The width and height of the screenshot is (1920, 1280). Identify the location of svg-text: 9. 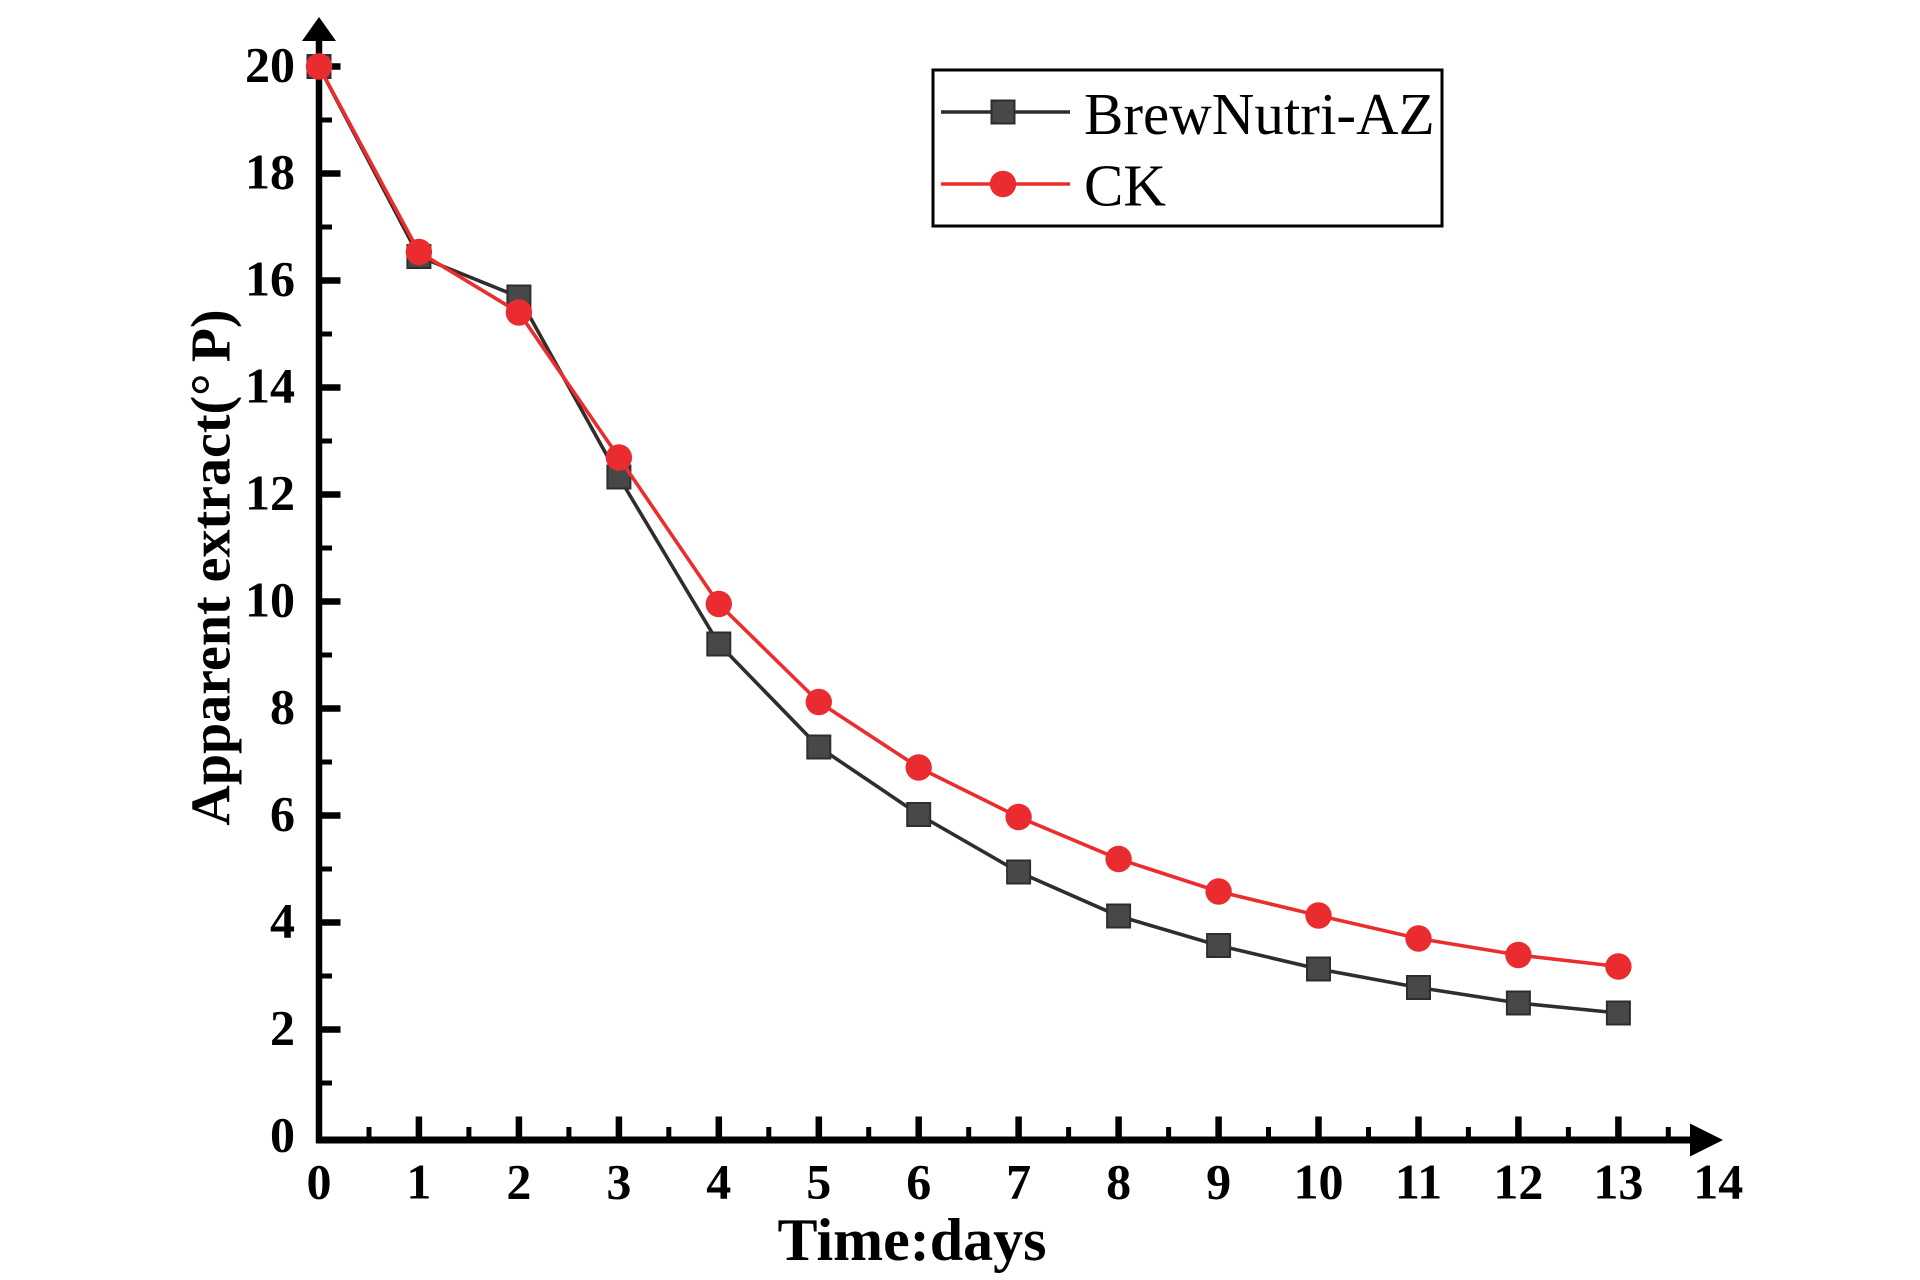
(1218, 1182).